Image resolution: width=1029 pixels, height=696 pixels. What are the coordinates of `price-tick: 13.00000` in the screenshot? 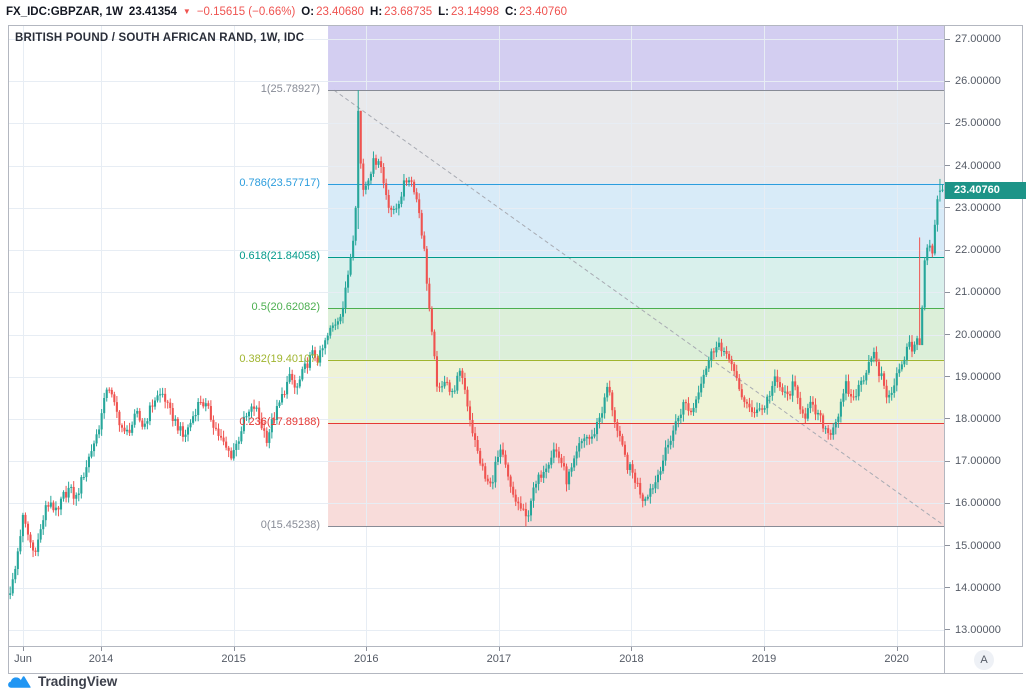 It's located at (983, 630).